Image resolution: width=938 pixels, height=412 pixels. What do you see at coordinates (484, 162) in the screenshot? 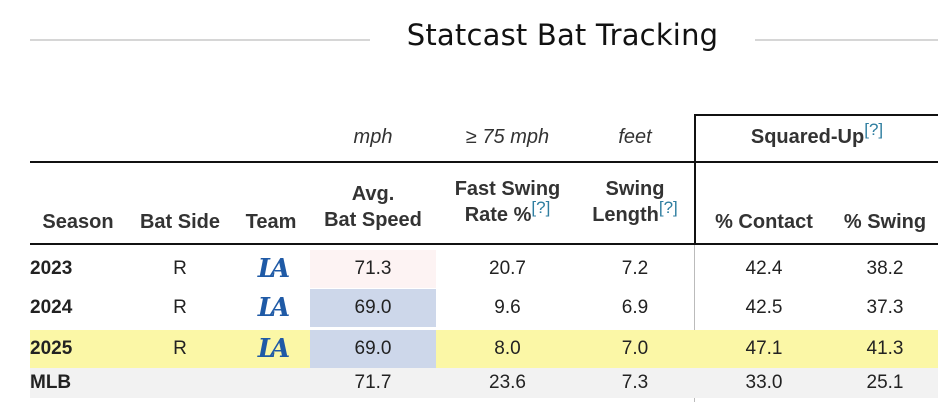
I see `header-top-border` at bounding box center [484, 162].